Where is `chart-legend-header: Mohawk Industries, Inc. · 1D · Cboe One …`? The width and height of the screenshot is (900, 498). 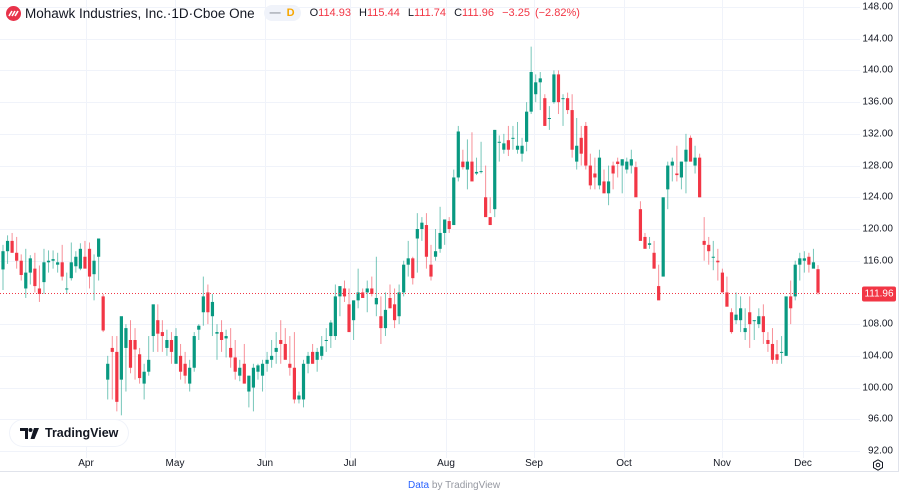 chart-legend-header: Mohawk Industries, Inc. · 1D · Cboe One … is located at coordinates (295, 13).